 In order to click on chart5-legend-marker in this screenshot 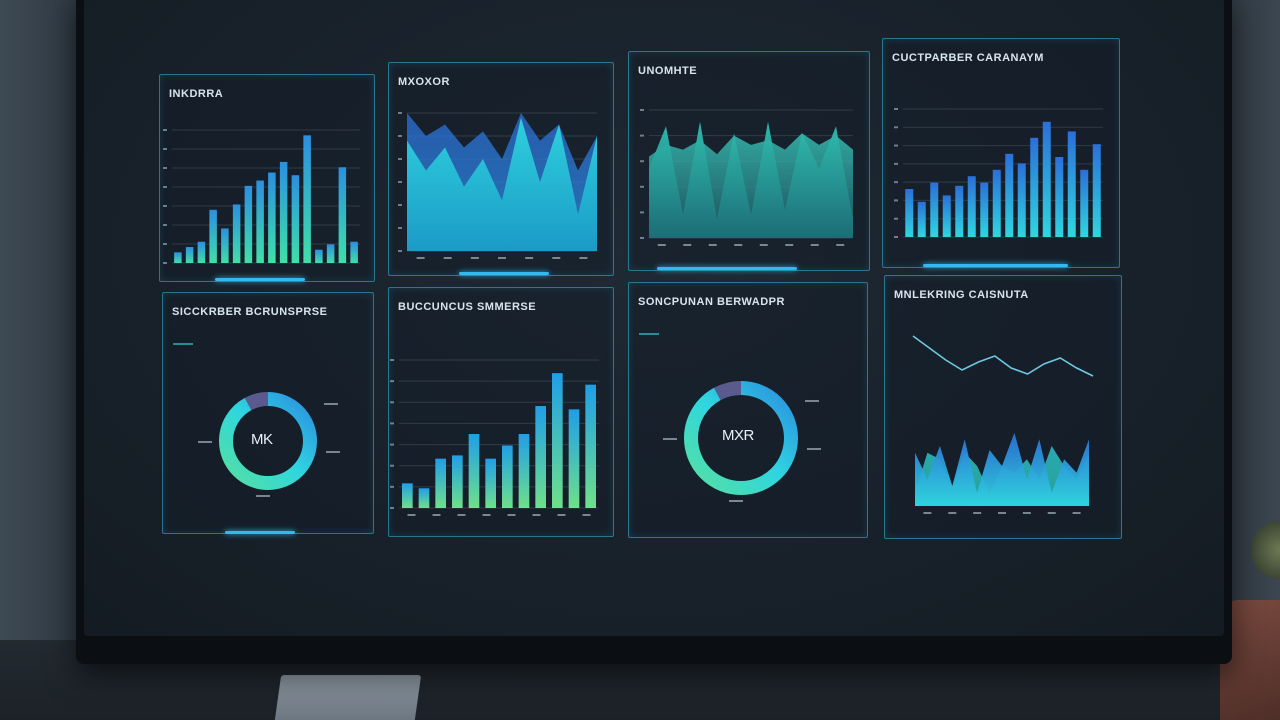, I will do `click(183, 344)`.